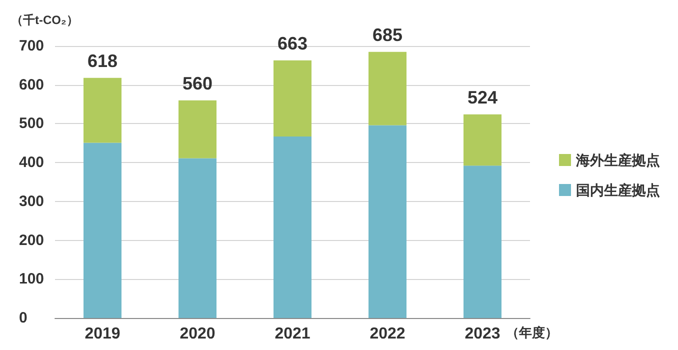 The image size is (678, 350). Describe the element at coordinates (197, 83) in the screenshot. I see `total-label: 560` at that location.